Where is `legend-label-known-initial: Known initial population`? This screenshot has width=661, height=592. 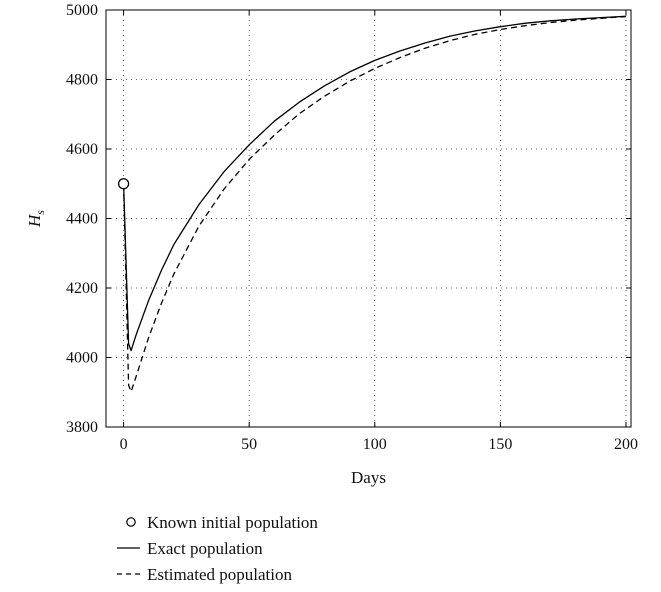 legend-label-known-initial: Known initial population is located at coordinates (232, 522).